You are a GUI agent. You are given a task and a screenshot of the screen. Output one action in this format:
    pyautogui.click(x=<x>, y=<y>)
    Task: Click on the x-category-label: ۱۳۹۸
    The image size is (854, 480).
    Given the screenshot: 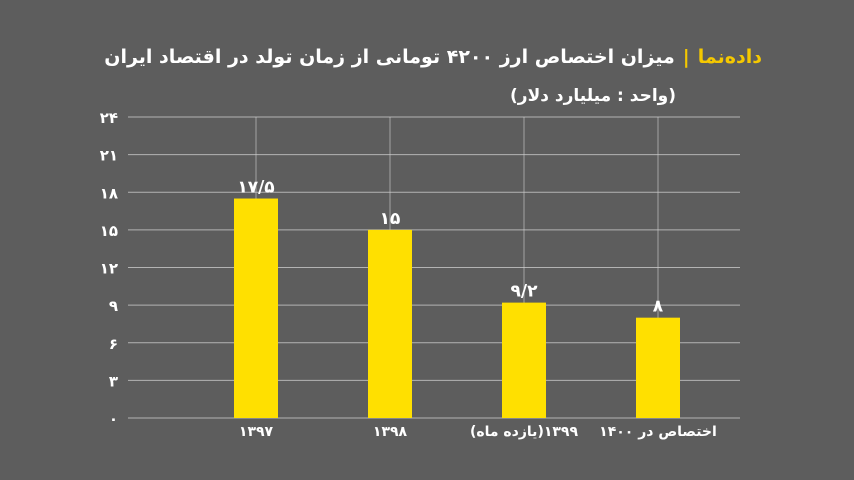 What is the action you would take?
    pyautogui.click(x=390, y=432)
    